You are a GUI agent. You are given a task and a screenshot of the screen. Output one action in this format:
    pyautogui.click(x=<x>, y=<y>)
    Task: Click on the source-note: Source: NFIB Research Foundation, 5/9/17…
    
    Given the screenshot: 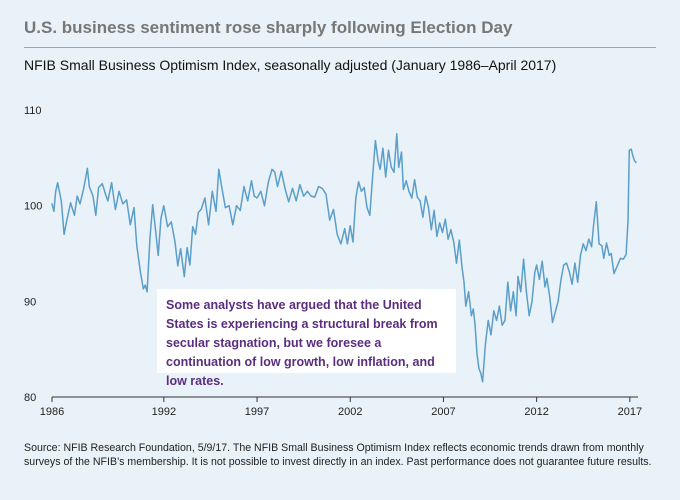 What is the action you would take?
    pyautogui.click(x=338, y=455)
    